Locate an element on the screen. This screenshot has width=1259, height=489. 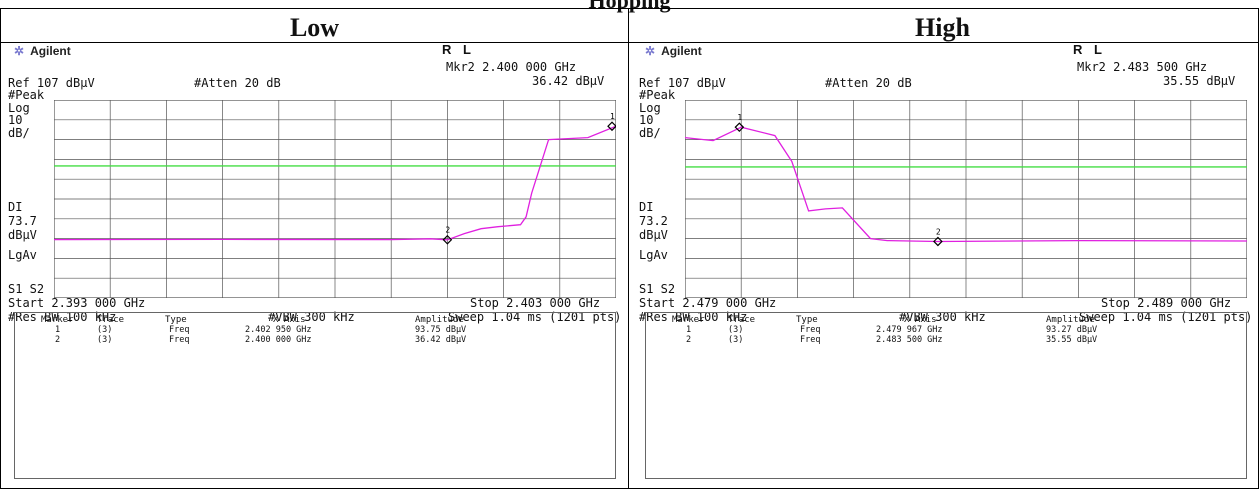
marker-amplitude-readout: 35.55 dBμV is located at coordinates (1199, 81).